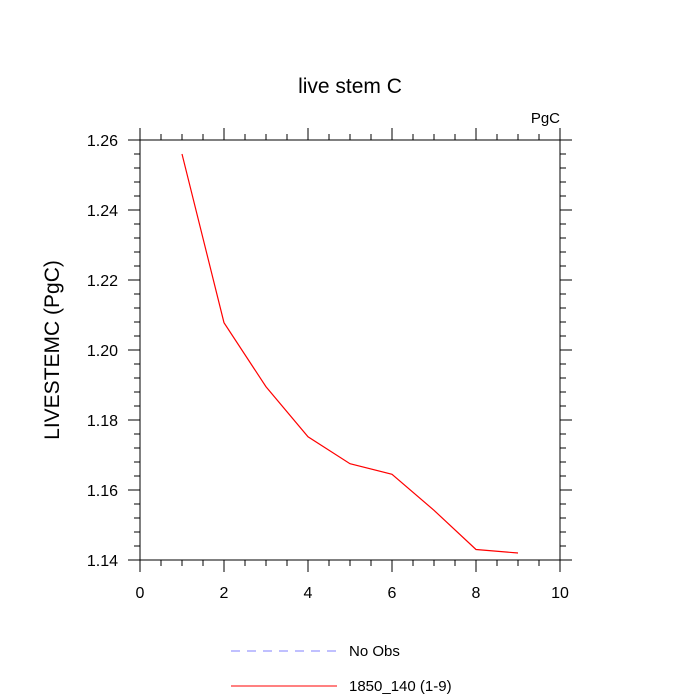 This screenshot has height=700, width=700. What do you see at coordinates (374, 651) in the screenshot?
I see `legend-label: No Obs` at bounding box center [374, 651].